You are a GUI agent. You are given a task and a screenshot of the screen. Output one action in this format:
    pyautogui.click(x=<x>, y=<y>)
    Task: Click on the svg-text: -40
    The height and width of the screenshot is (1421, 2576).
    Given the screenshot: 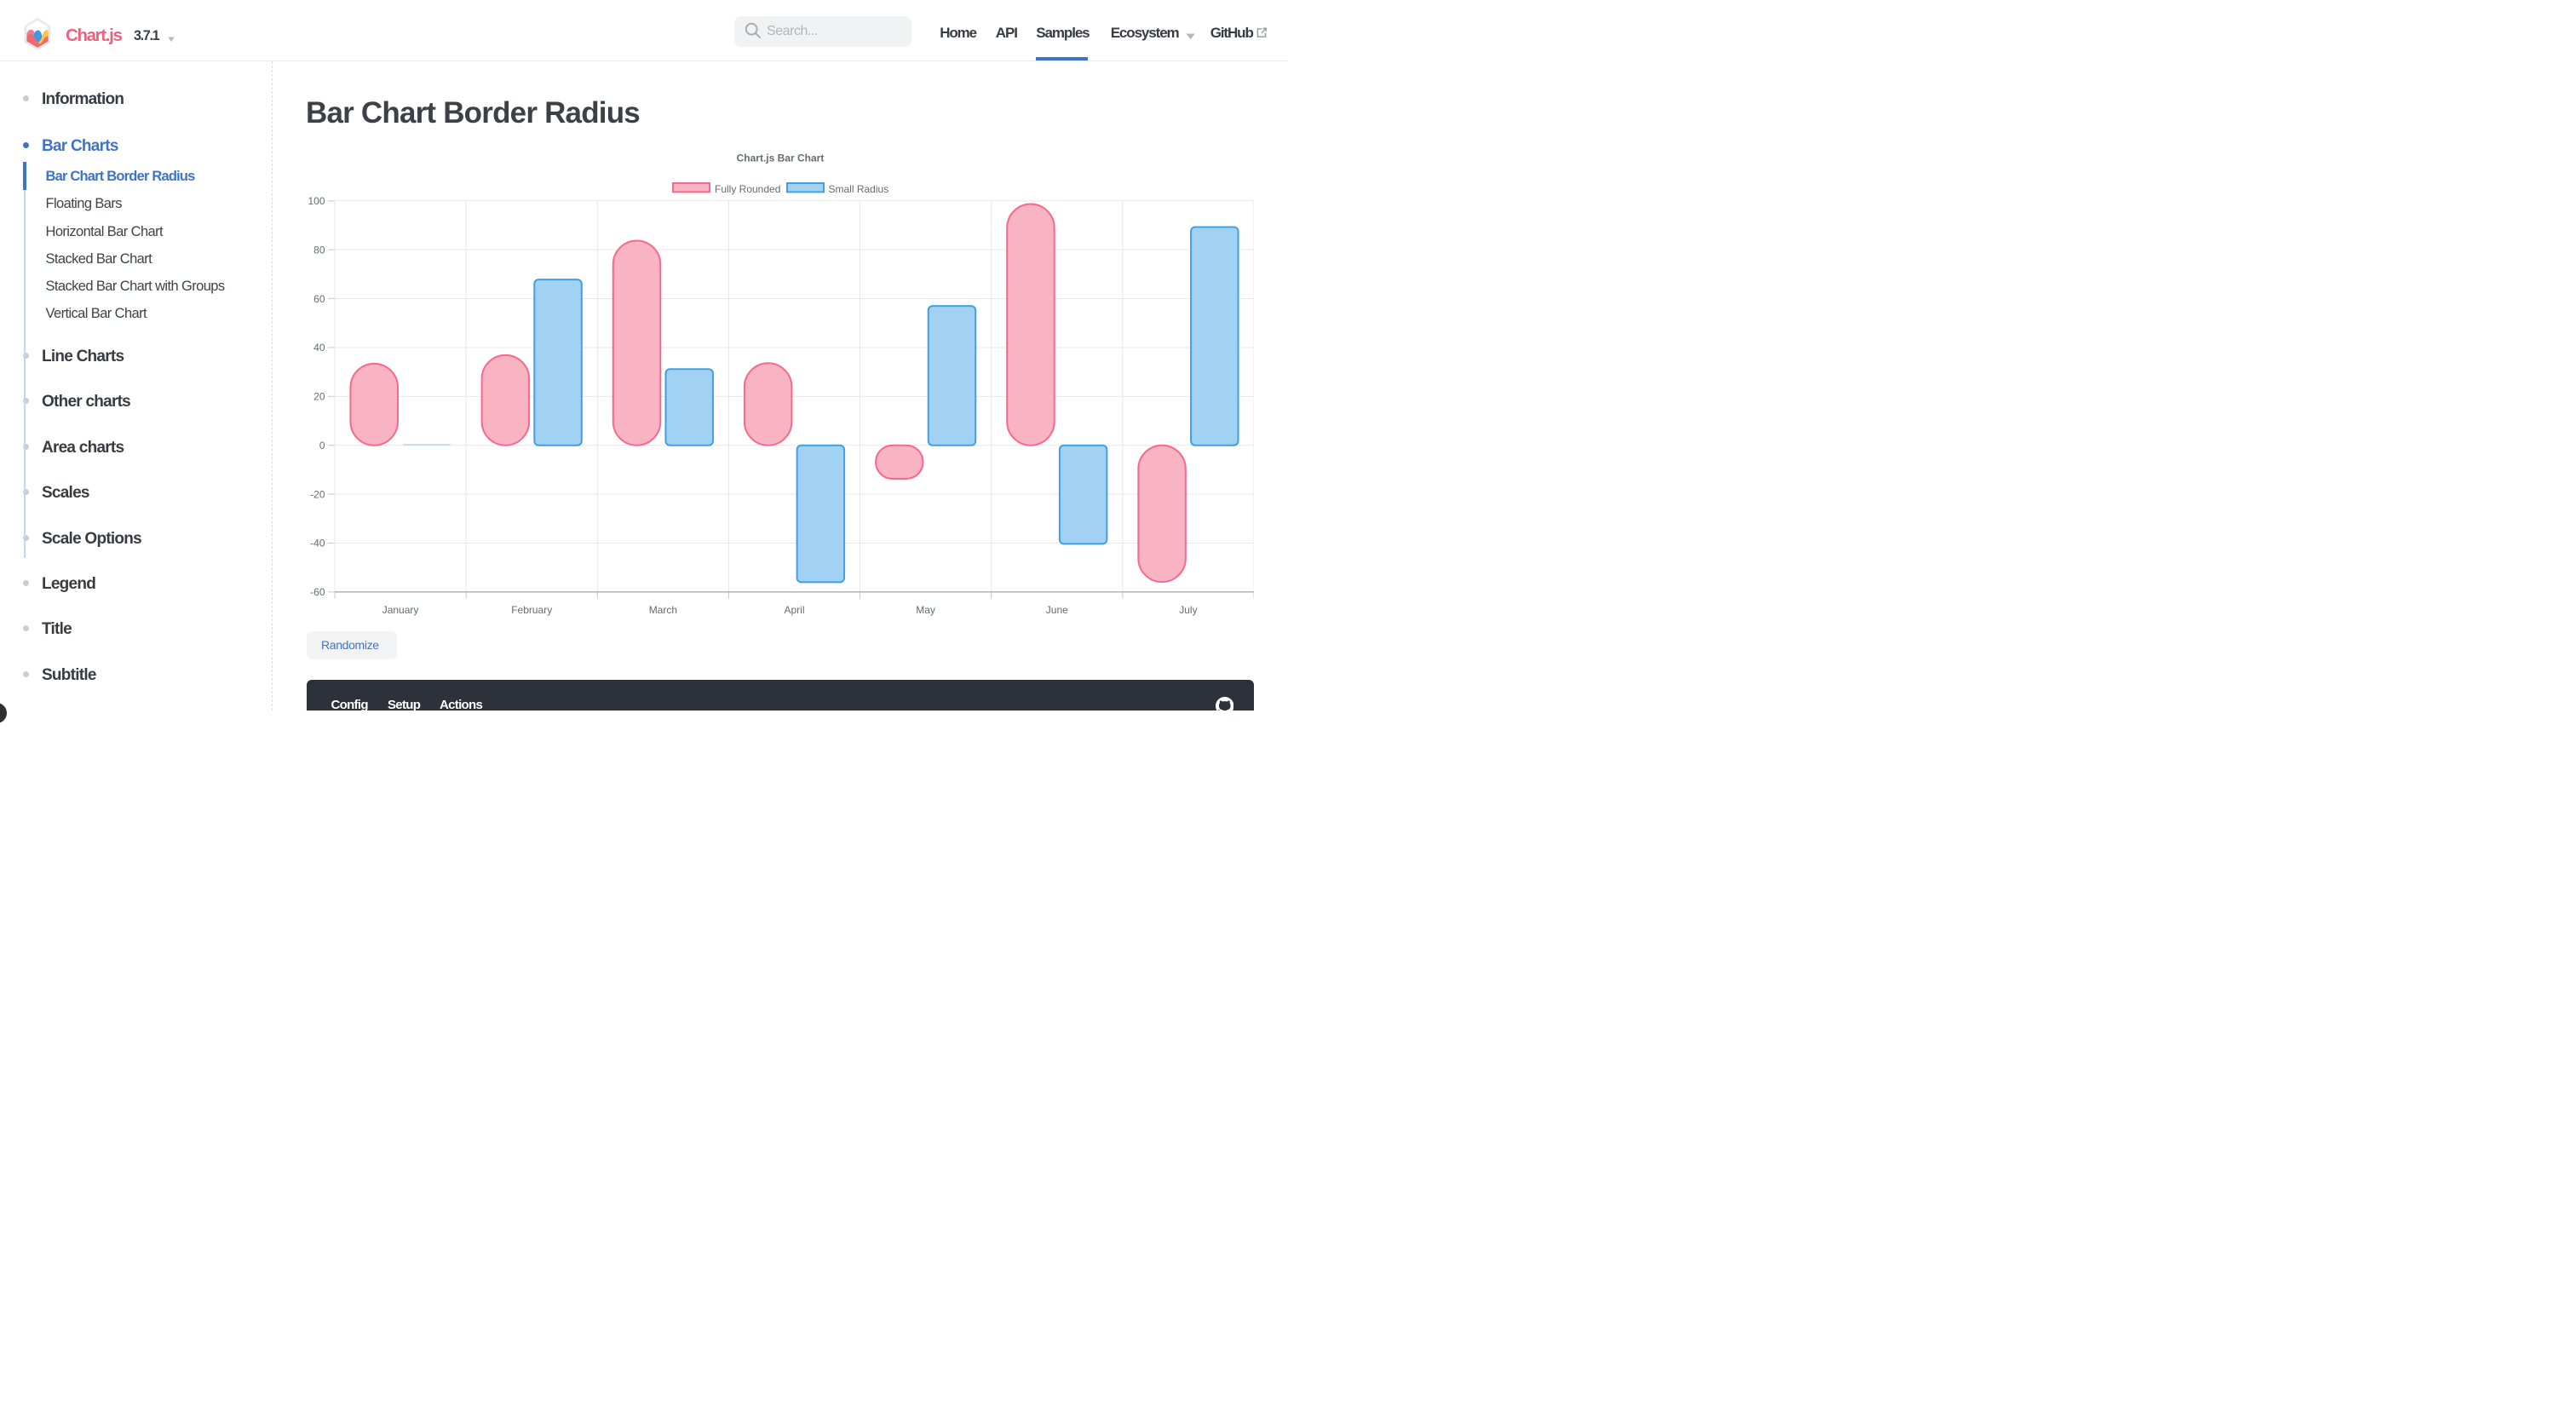 What is the action you would take?
    pyautogui.click(x=318, y=543)
    